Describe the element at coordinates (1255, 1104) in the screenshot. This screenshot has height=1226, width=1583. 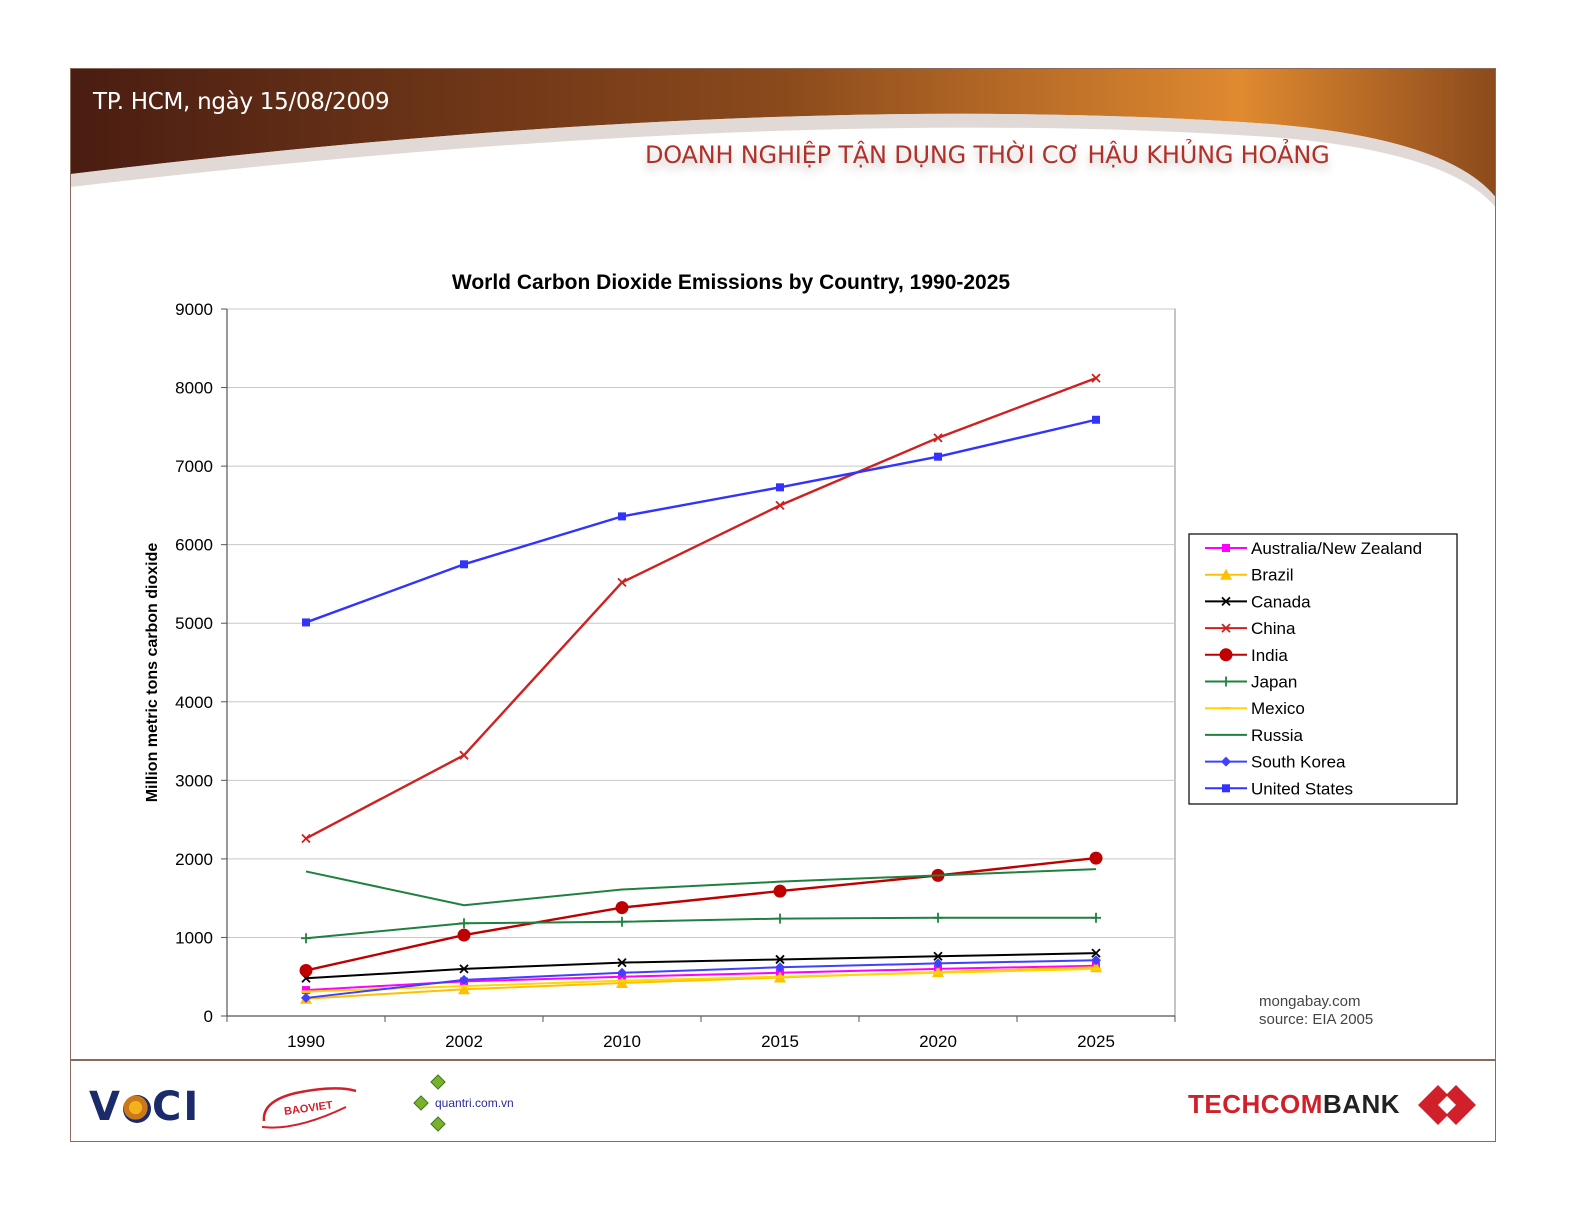
I see `techcombank-logo-techcom: TECHCOM` at that location.